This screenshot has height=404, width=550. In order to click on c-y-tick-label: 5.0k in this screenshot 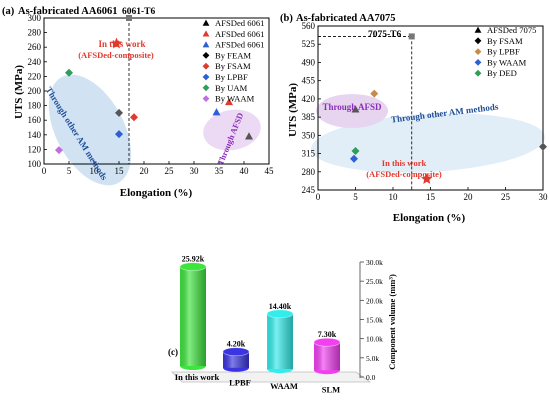, I will do `click(372, 358)`.